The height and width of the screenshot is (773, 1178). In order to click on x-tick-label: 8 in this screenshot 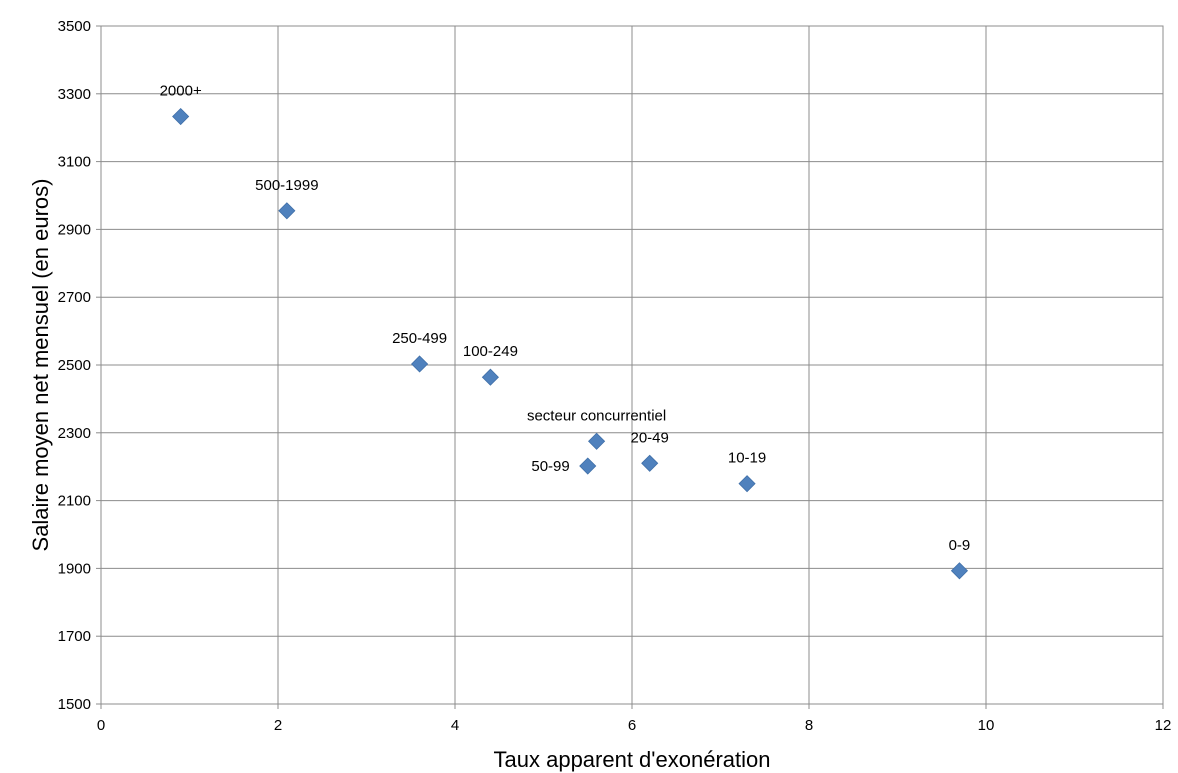, I will do `click(809, 725)`.